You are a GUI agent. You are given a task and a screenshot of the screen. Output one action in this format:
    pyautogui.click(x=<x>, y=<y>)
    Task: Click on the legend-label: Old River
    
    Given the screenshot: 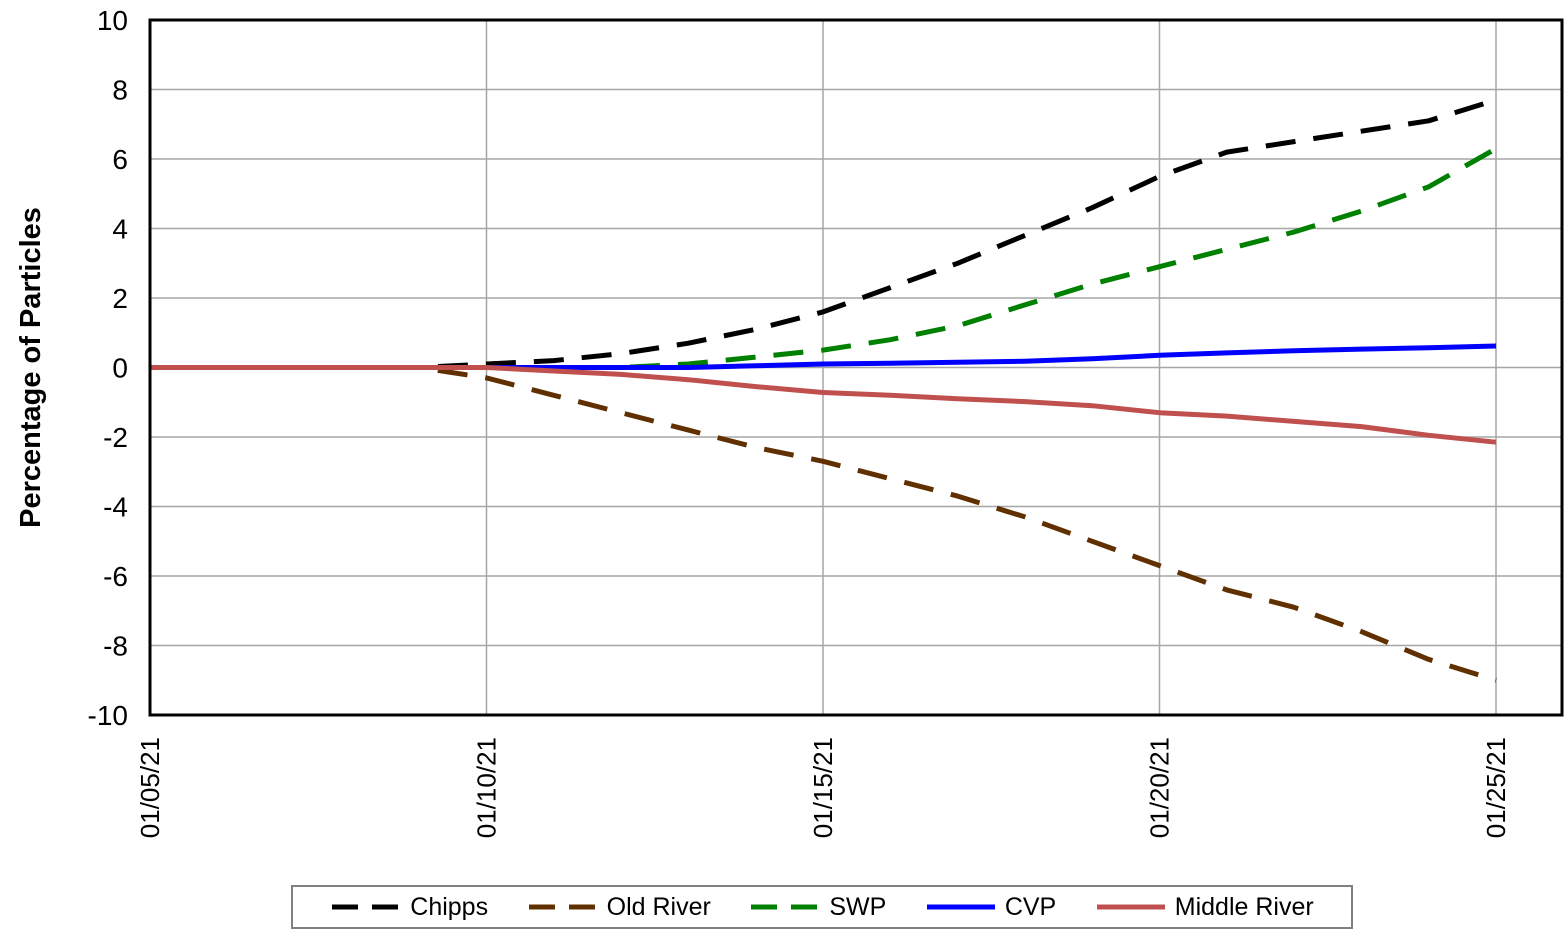 What is the action you would take?
    pyautogui.click(x=658, y=906)
    